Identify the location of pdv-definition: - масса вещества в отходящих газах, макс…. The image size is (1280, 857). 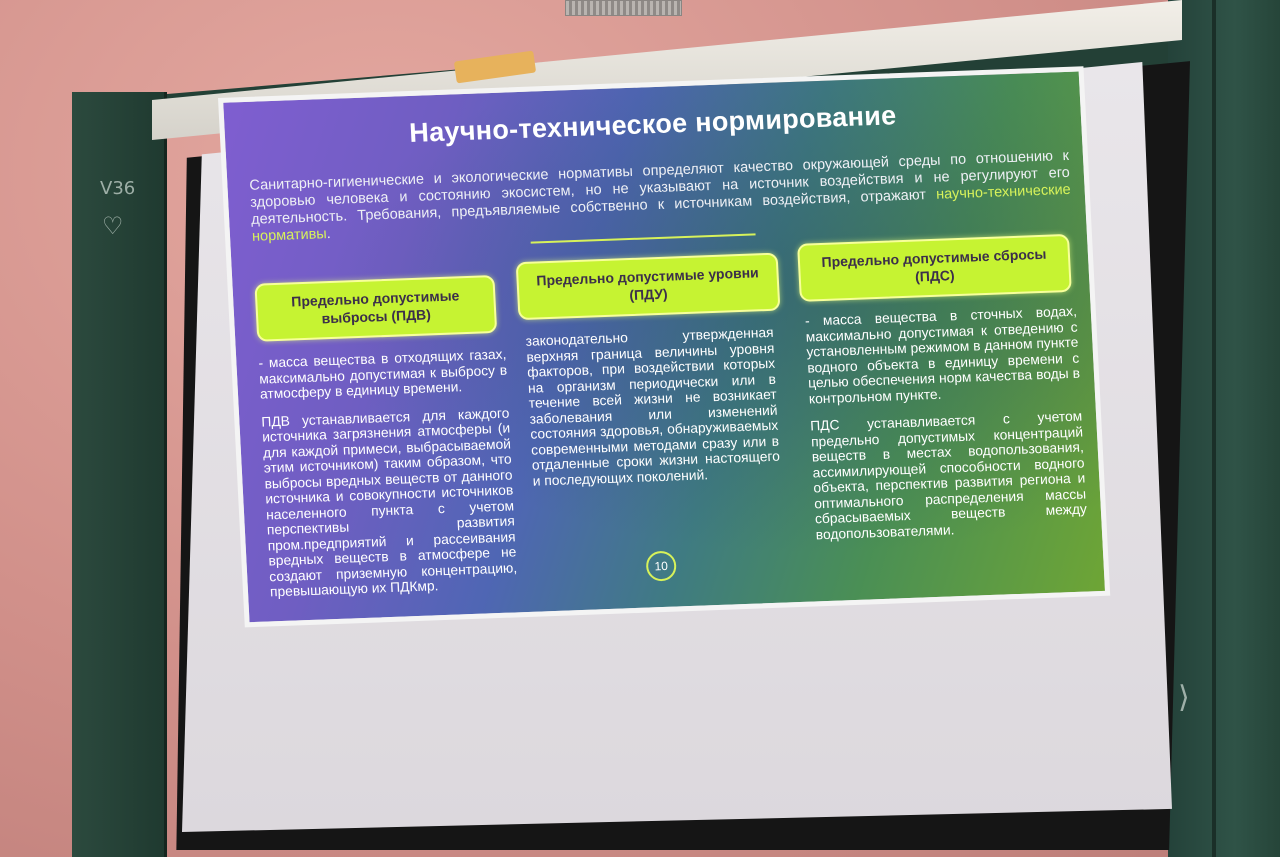
(383, 374).